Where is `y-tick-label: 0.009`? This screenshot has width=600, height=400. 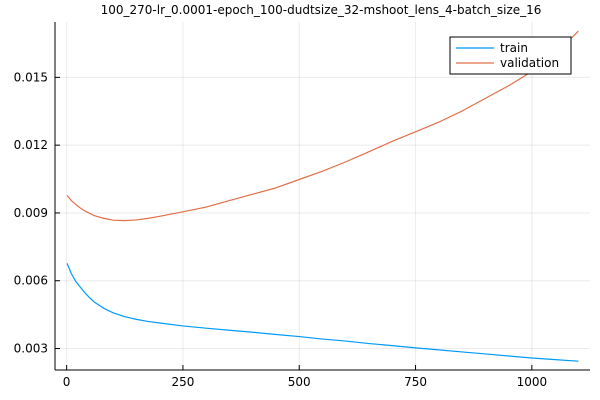
y-tick-label: 0.009 is located at coordinates (31, 213).